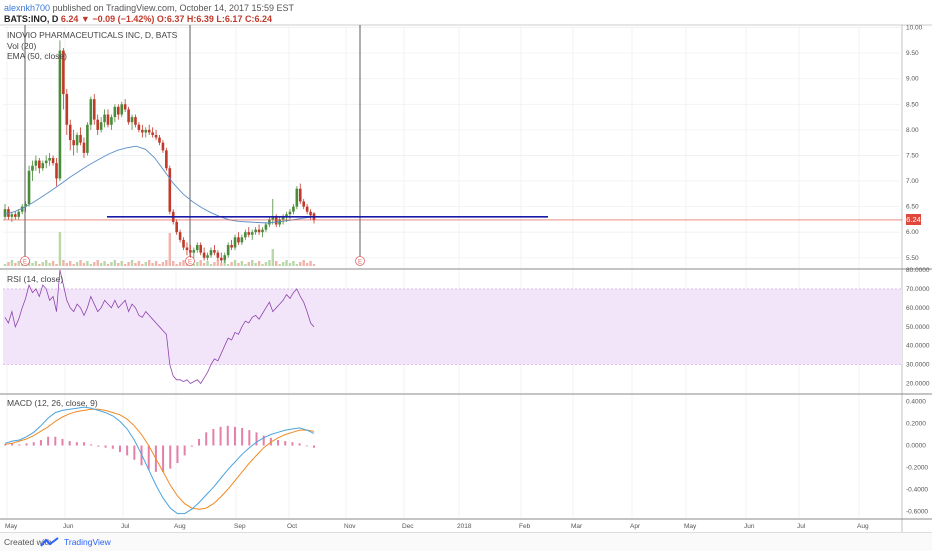  What do you see at coordinates (159, 459) in the screenshot?
I see `macd-signal-line` at bounding box center [159, 459].